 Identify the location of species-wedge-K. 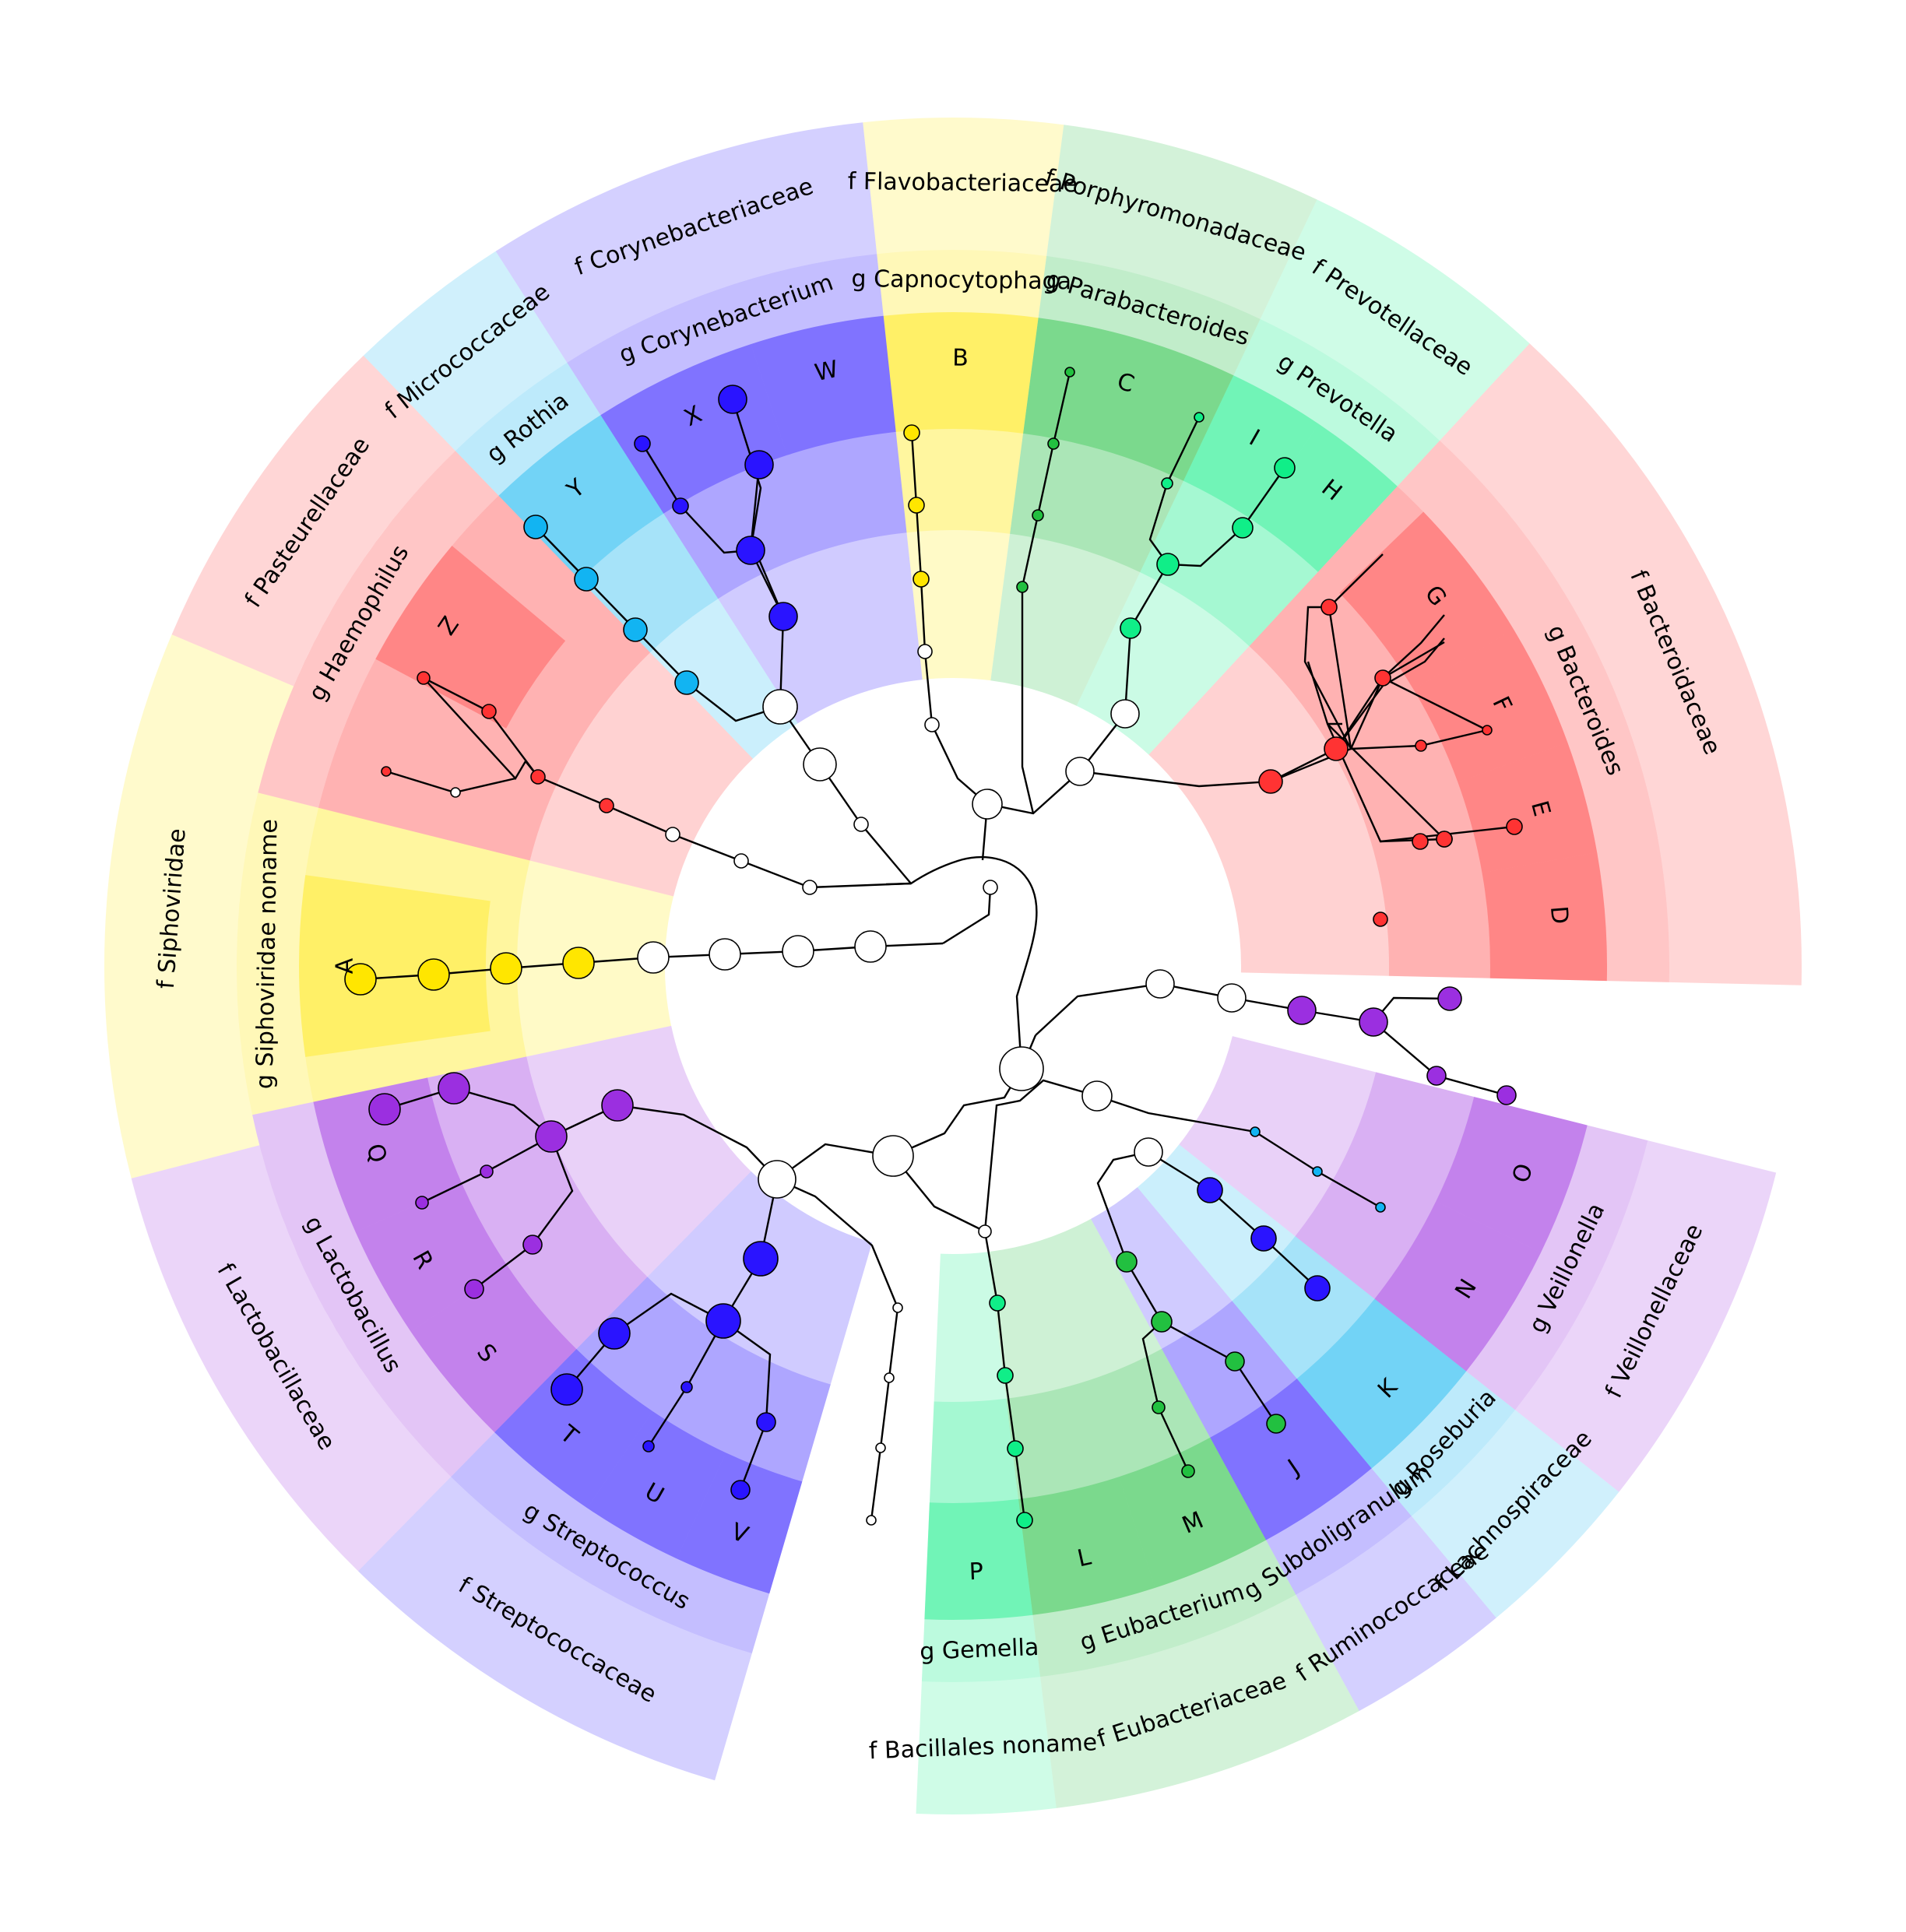
(1381, 1383).